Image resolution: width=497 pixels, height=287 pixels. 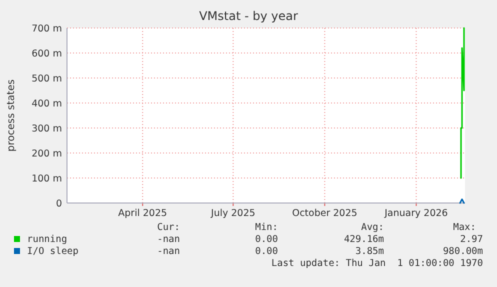 What do you see at coordinates (266, 227) in the screenshot?
I see `text: Min:` at bounding box center [266, 227].